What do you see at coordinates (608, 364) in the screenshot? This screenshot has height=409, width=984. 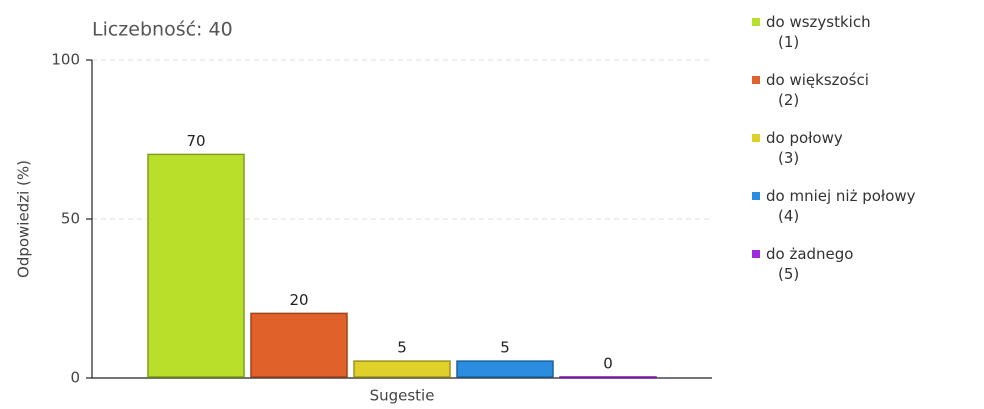 I see `value-label: 0` at bounding box center [608, 364].